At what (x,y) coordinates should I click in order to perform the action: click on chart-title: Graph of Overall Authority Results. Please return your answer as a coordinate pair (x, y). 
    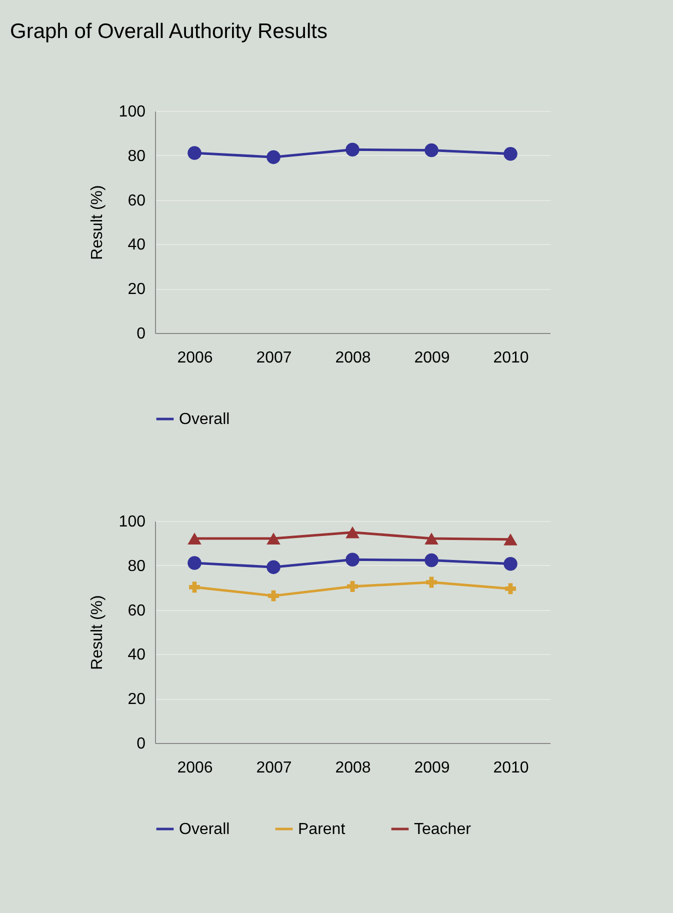
    Looking at the image, I should click on (169, 32).